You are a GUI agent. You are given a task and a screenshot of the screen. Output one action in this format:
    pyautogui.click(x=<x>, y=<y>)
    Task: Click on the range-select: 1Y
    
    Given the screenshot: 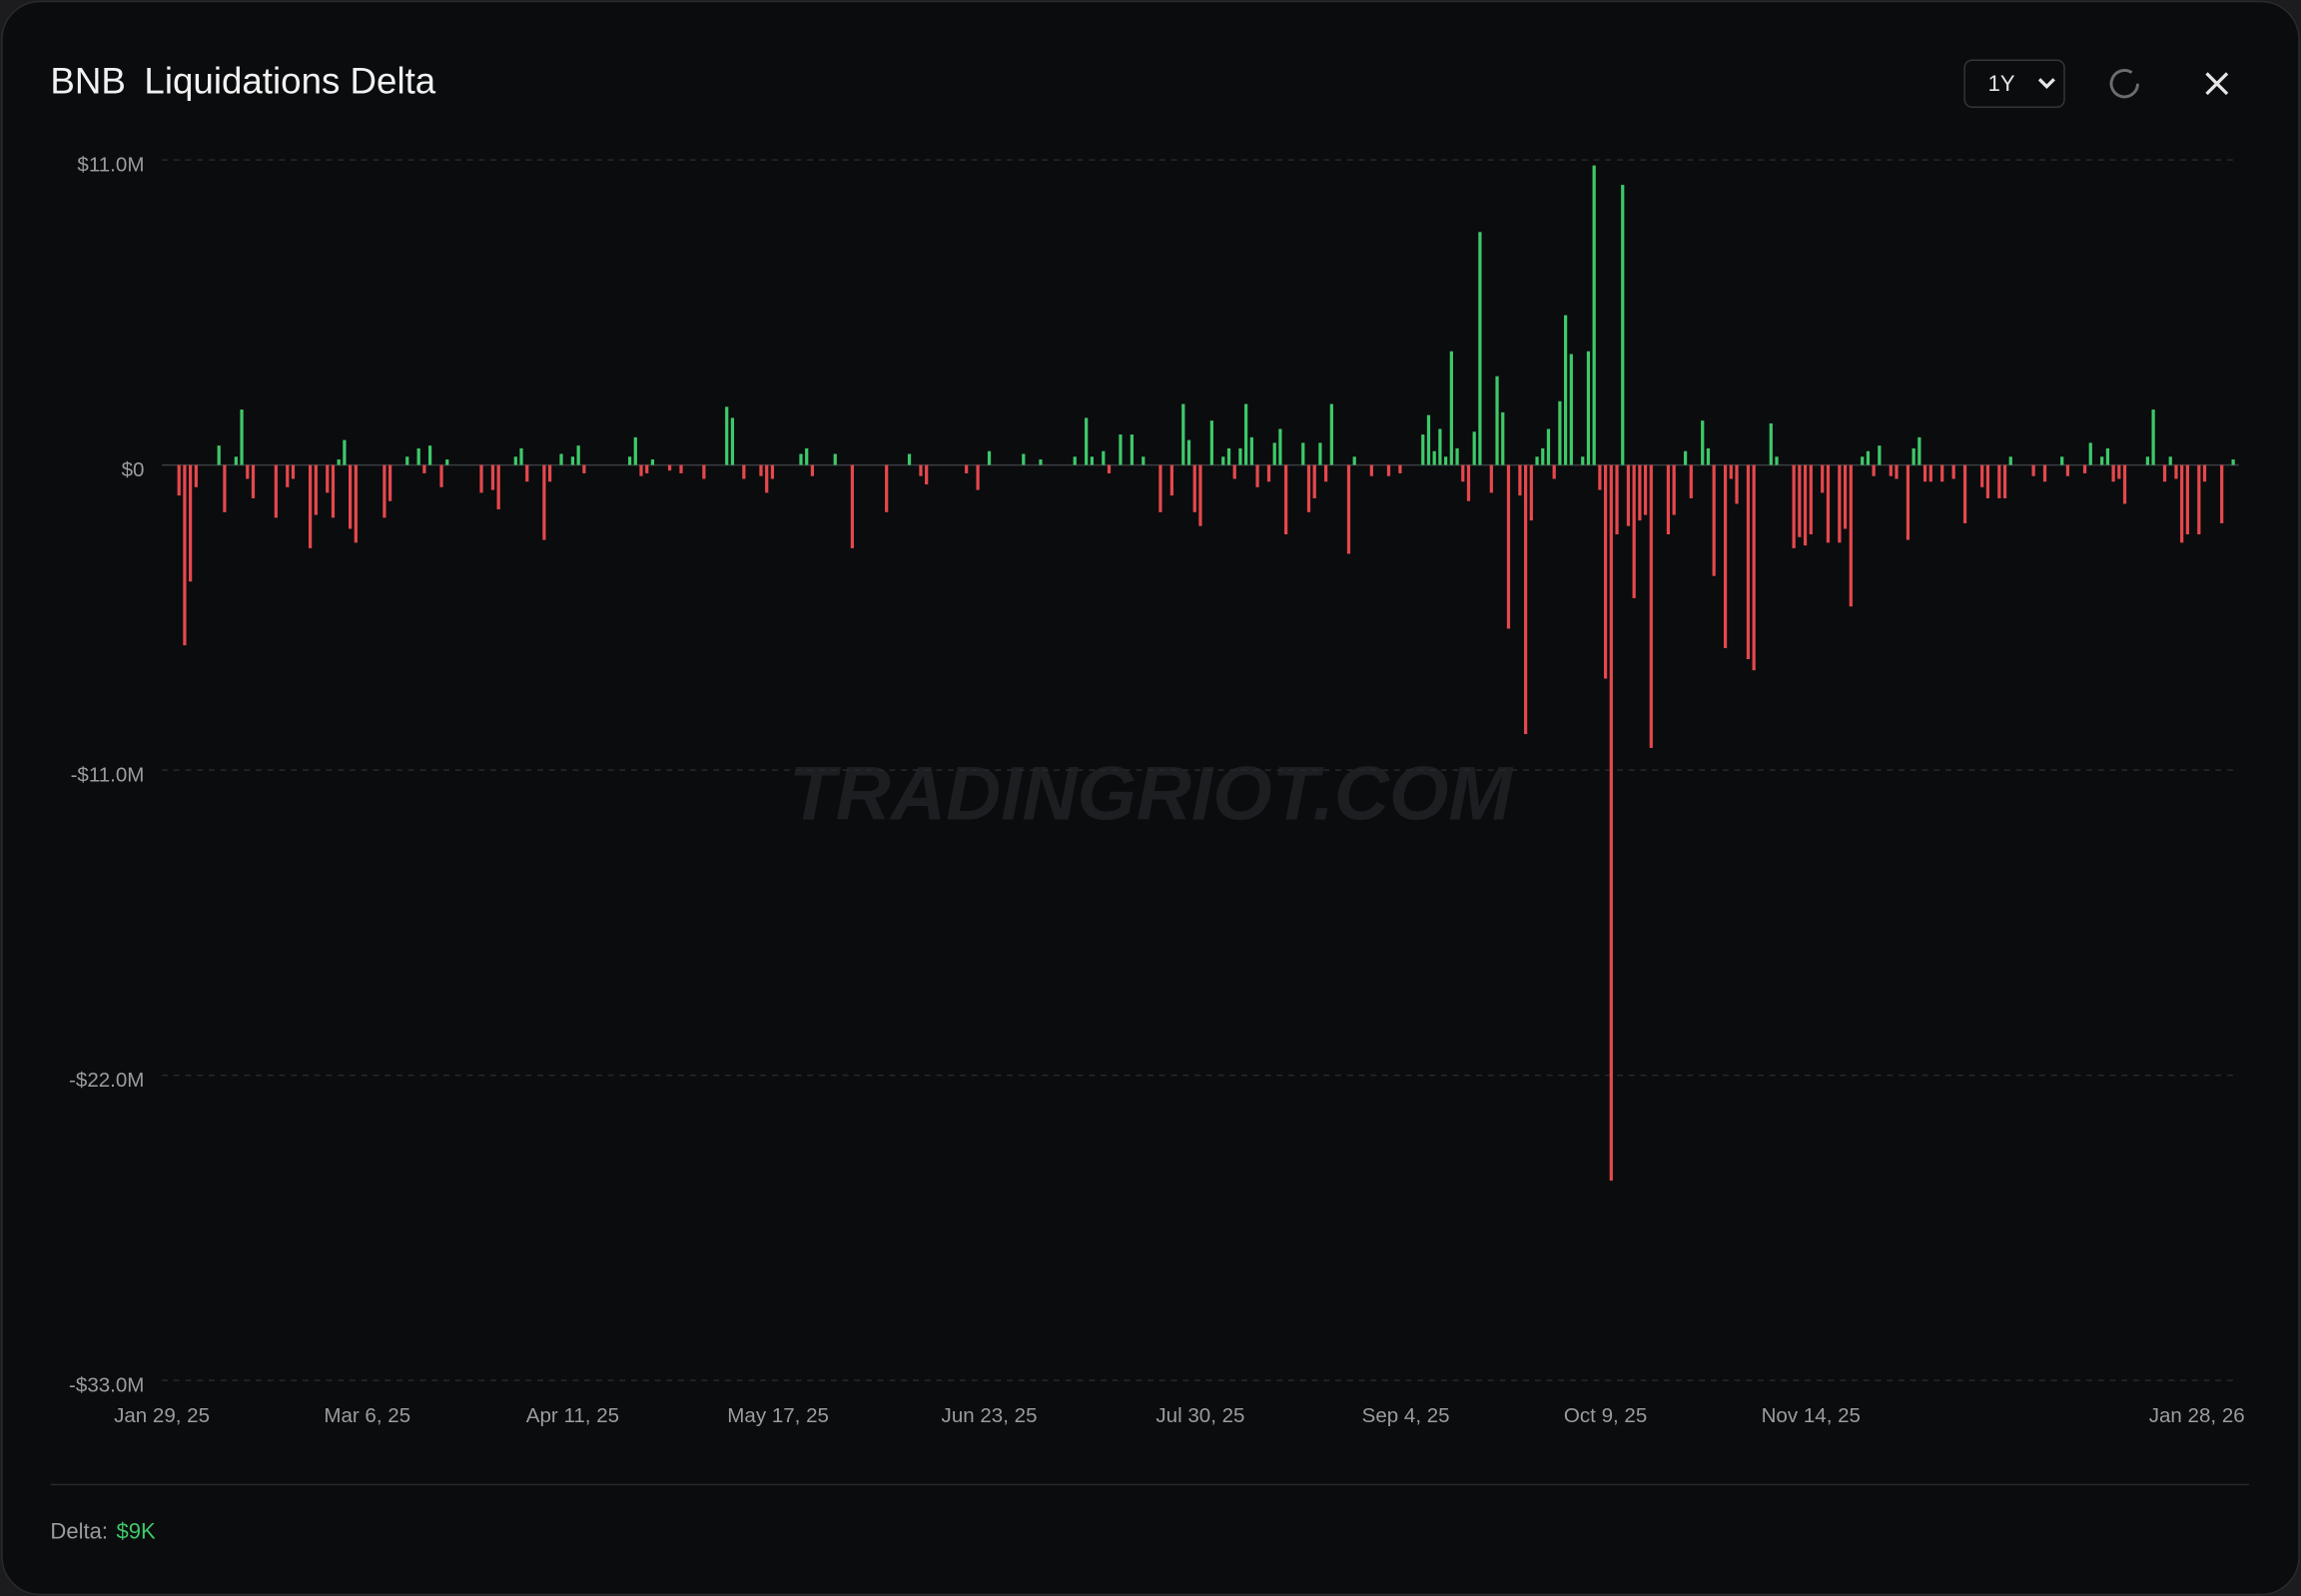 What is the action you would take?
    pyautogui.click(x=2014, y=83)
    